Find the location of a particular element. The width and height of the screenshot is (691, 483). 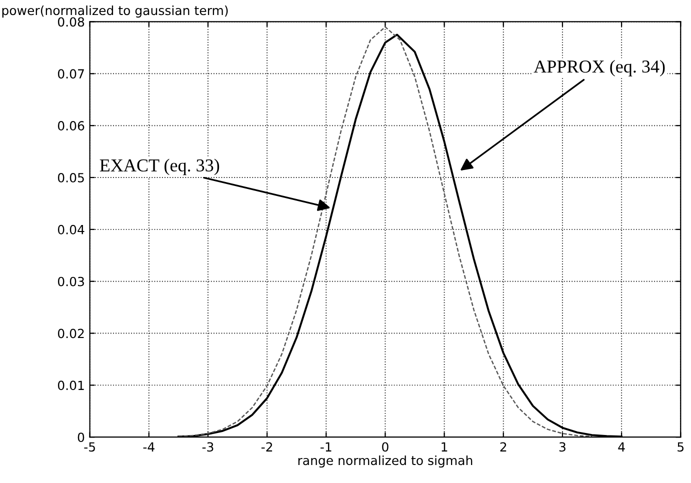

x-tick-label: 5 is located at coordinates (681, 447).